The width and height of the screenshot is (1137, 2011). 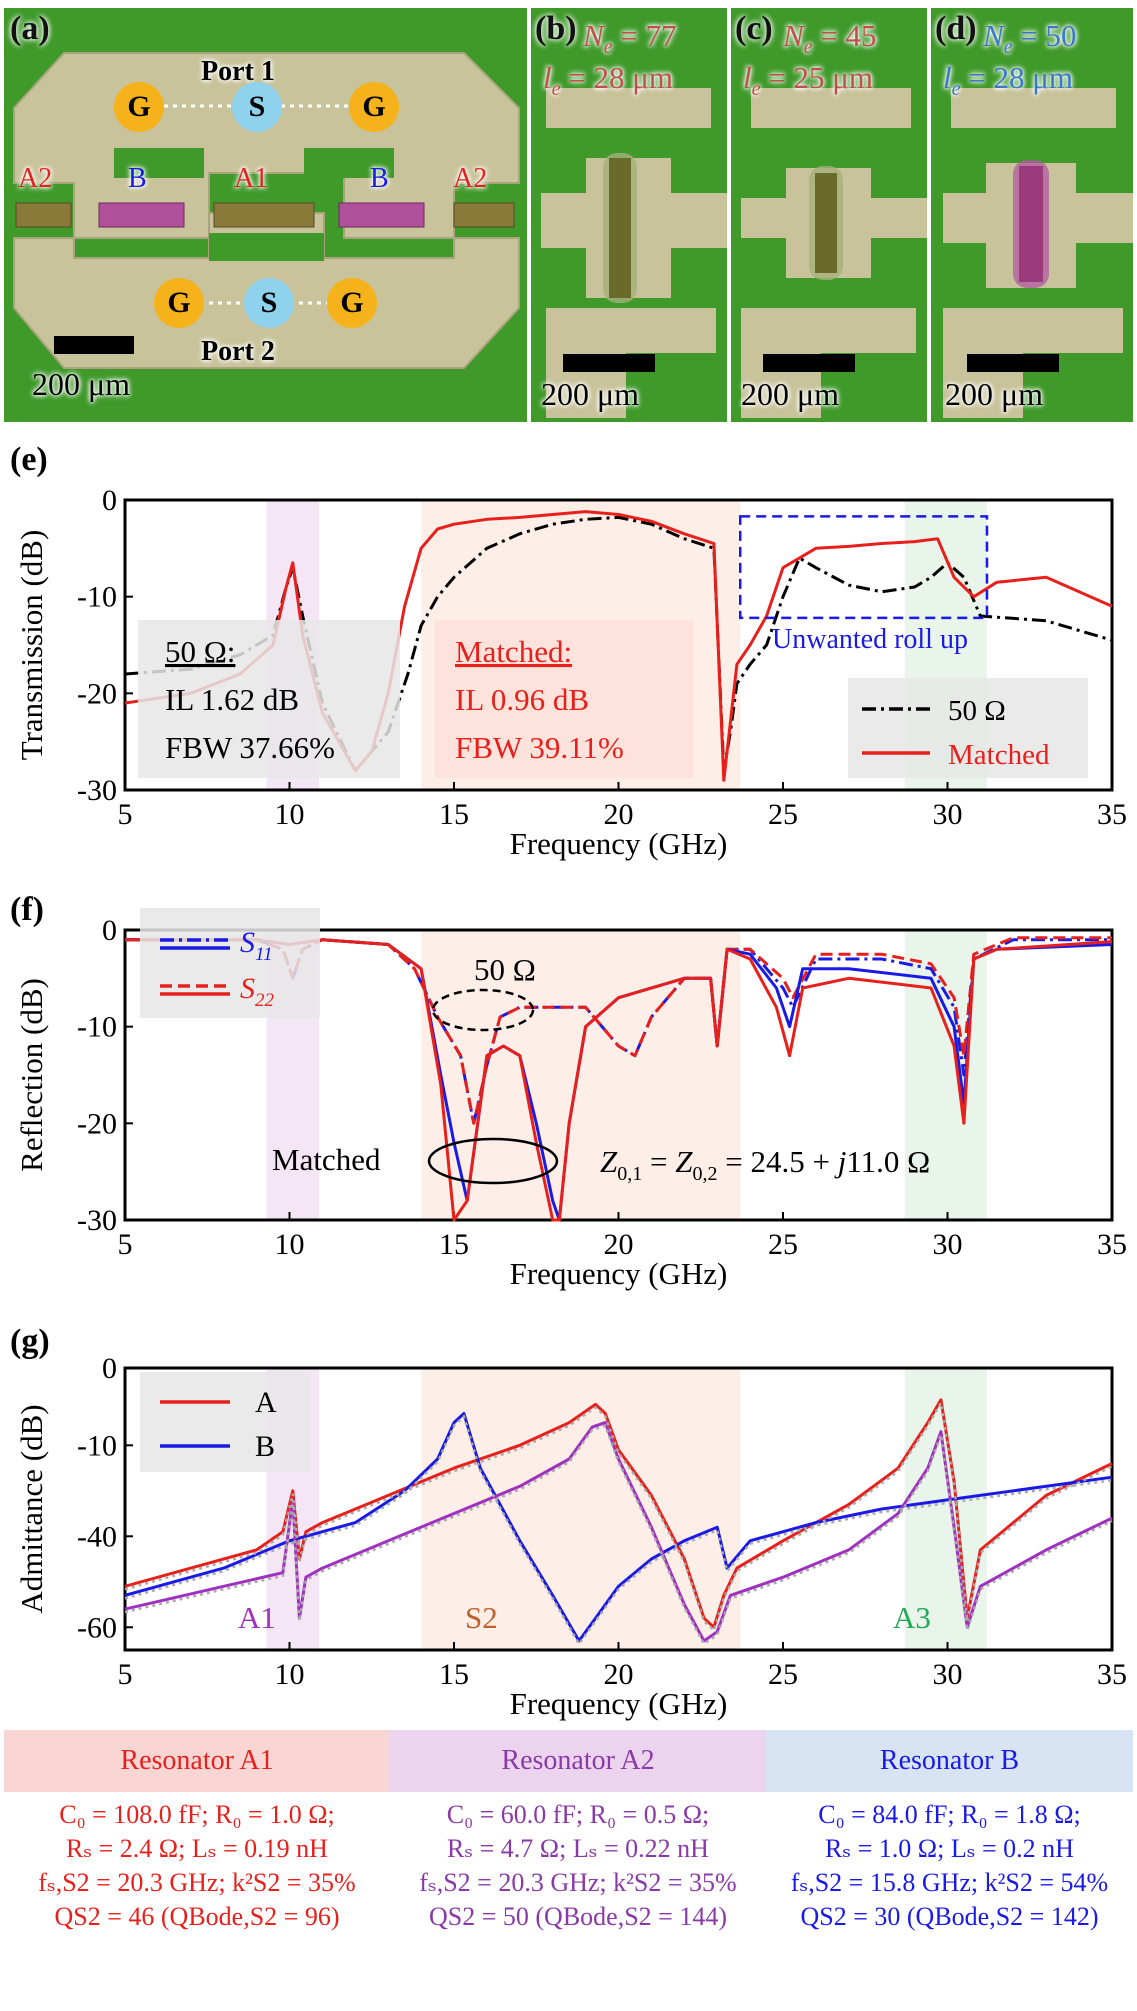 What do you see at coordinates (556, 89) in the screenshot?
I see `le-sub-b: e` at bounding box center [556, 89].